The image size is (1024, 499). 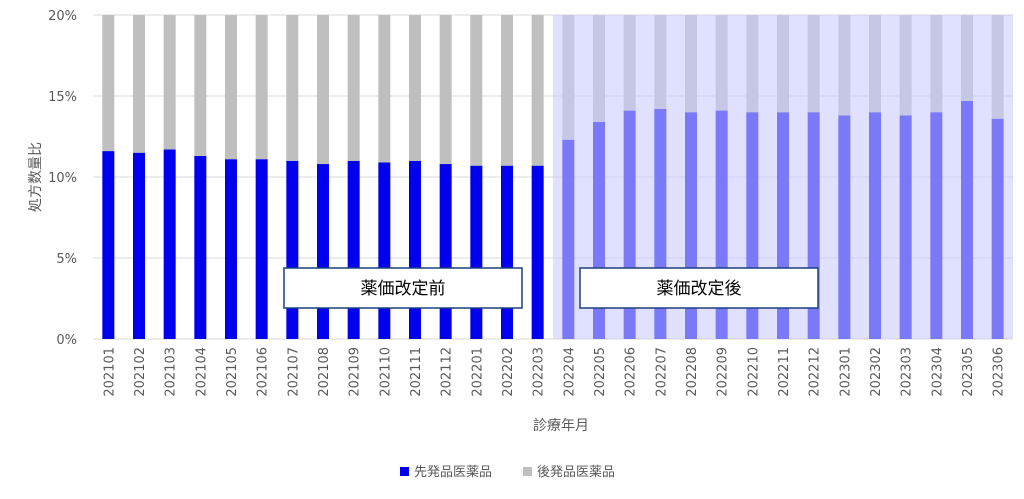 What do you see at coordinates (171, 372) in the screenshot?
I see `x-tick-label: 202103` at bounding box center [171, 372].